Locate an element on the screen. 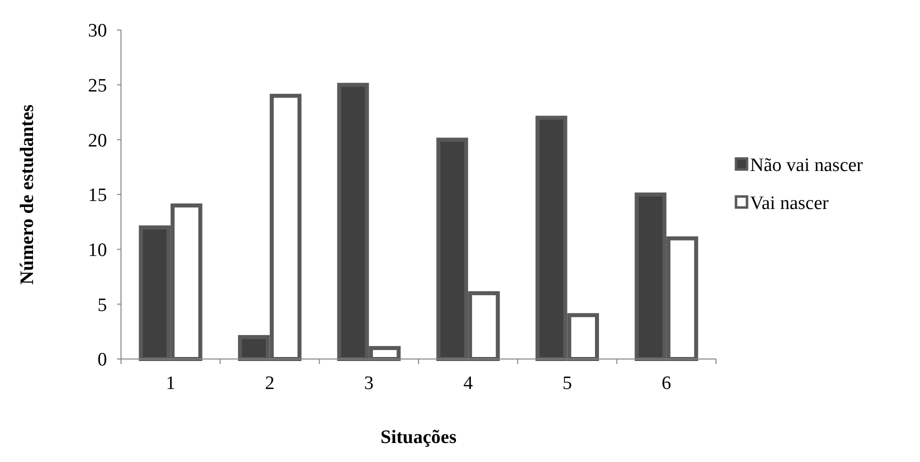  x-tick-label: 4 is located at coordinates (468, 383).